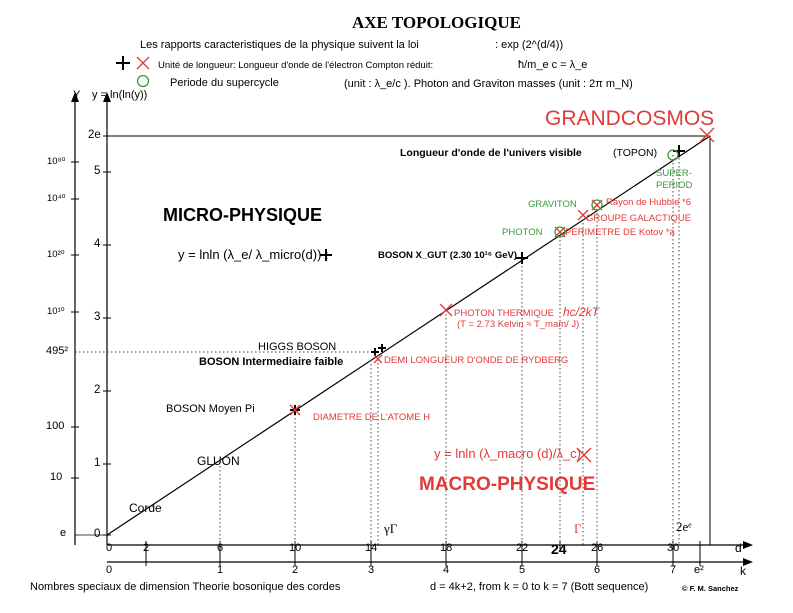  What do you see at coordinates (584, 455) in the screenshot?
I see `macro-formula-x` at bounding box center [584, 455].